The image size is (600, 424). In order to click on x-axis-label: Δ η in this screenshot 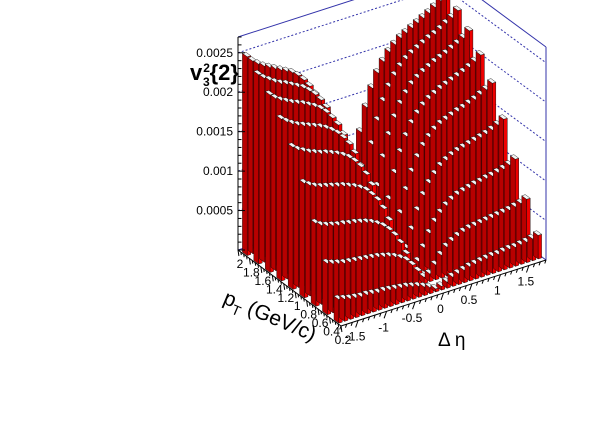, I will do `click(452, 340)`.